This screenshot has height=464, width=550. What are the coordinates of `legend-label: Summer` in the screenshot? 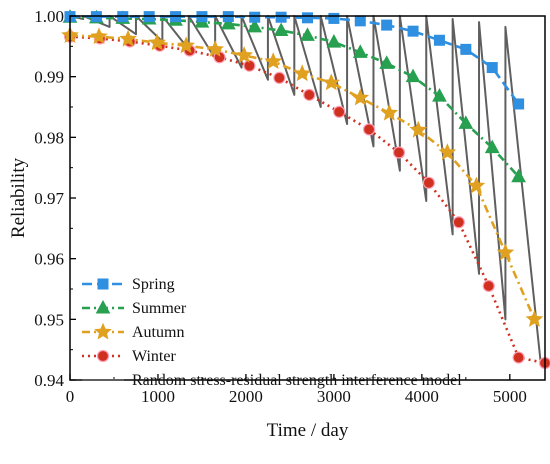 It's located at (159, 308).